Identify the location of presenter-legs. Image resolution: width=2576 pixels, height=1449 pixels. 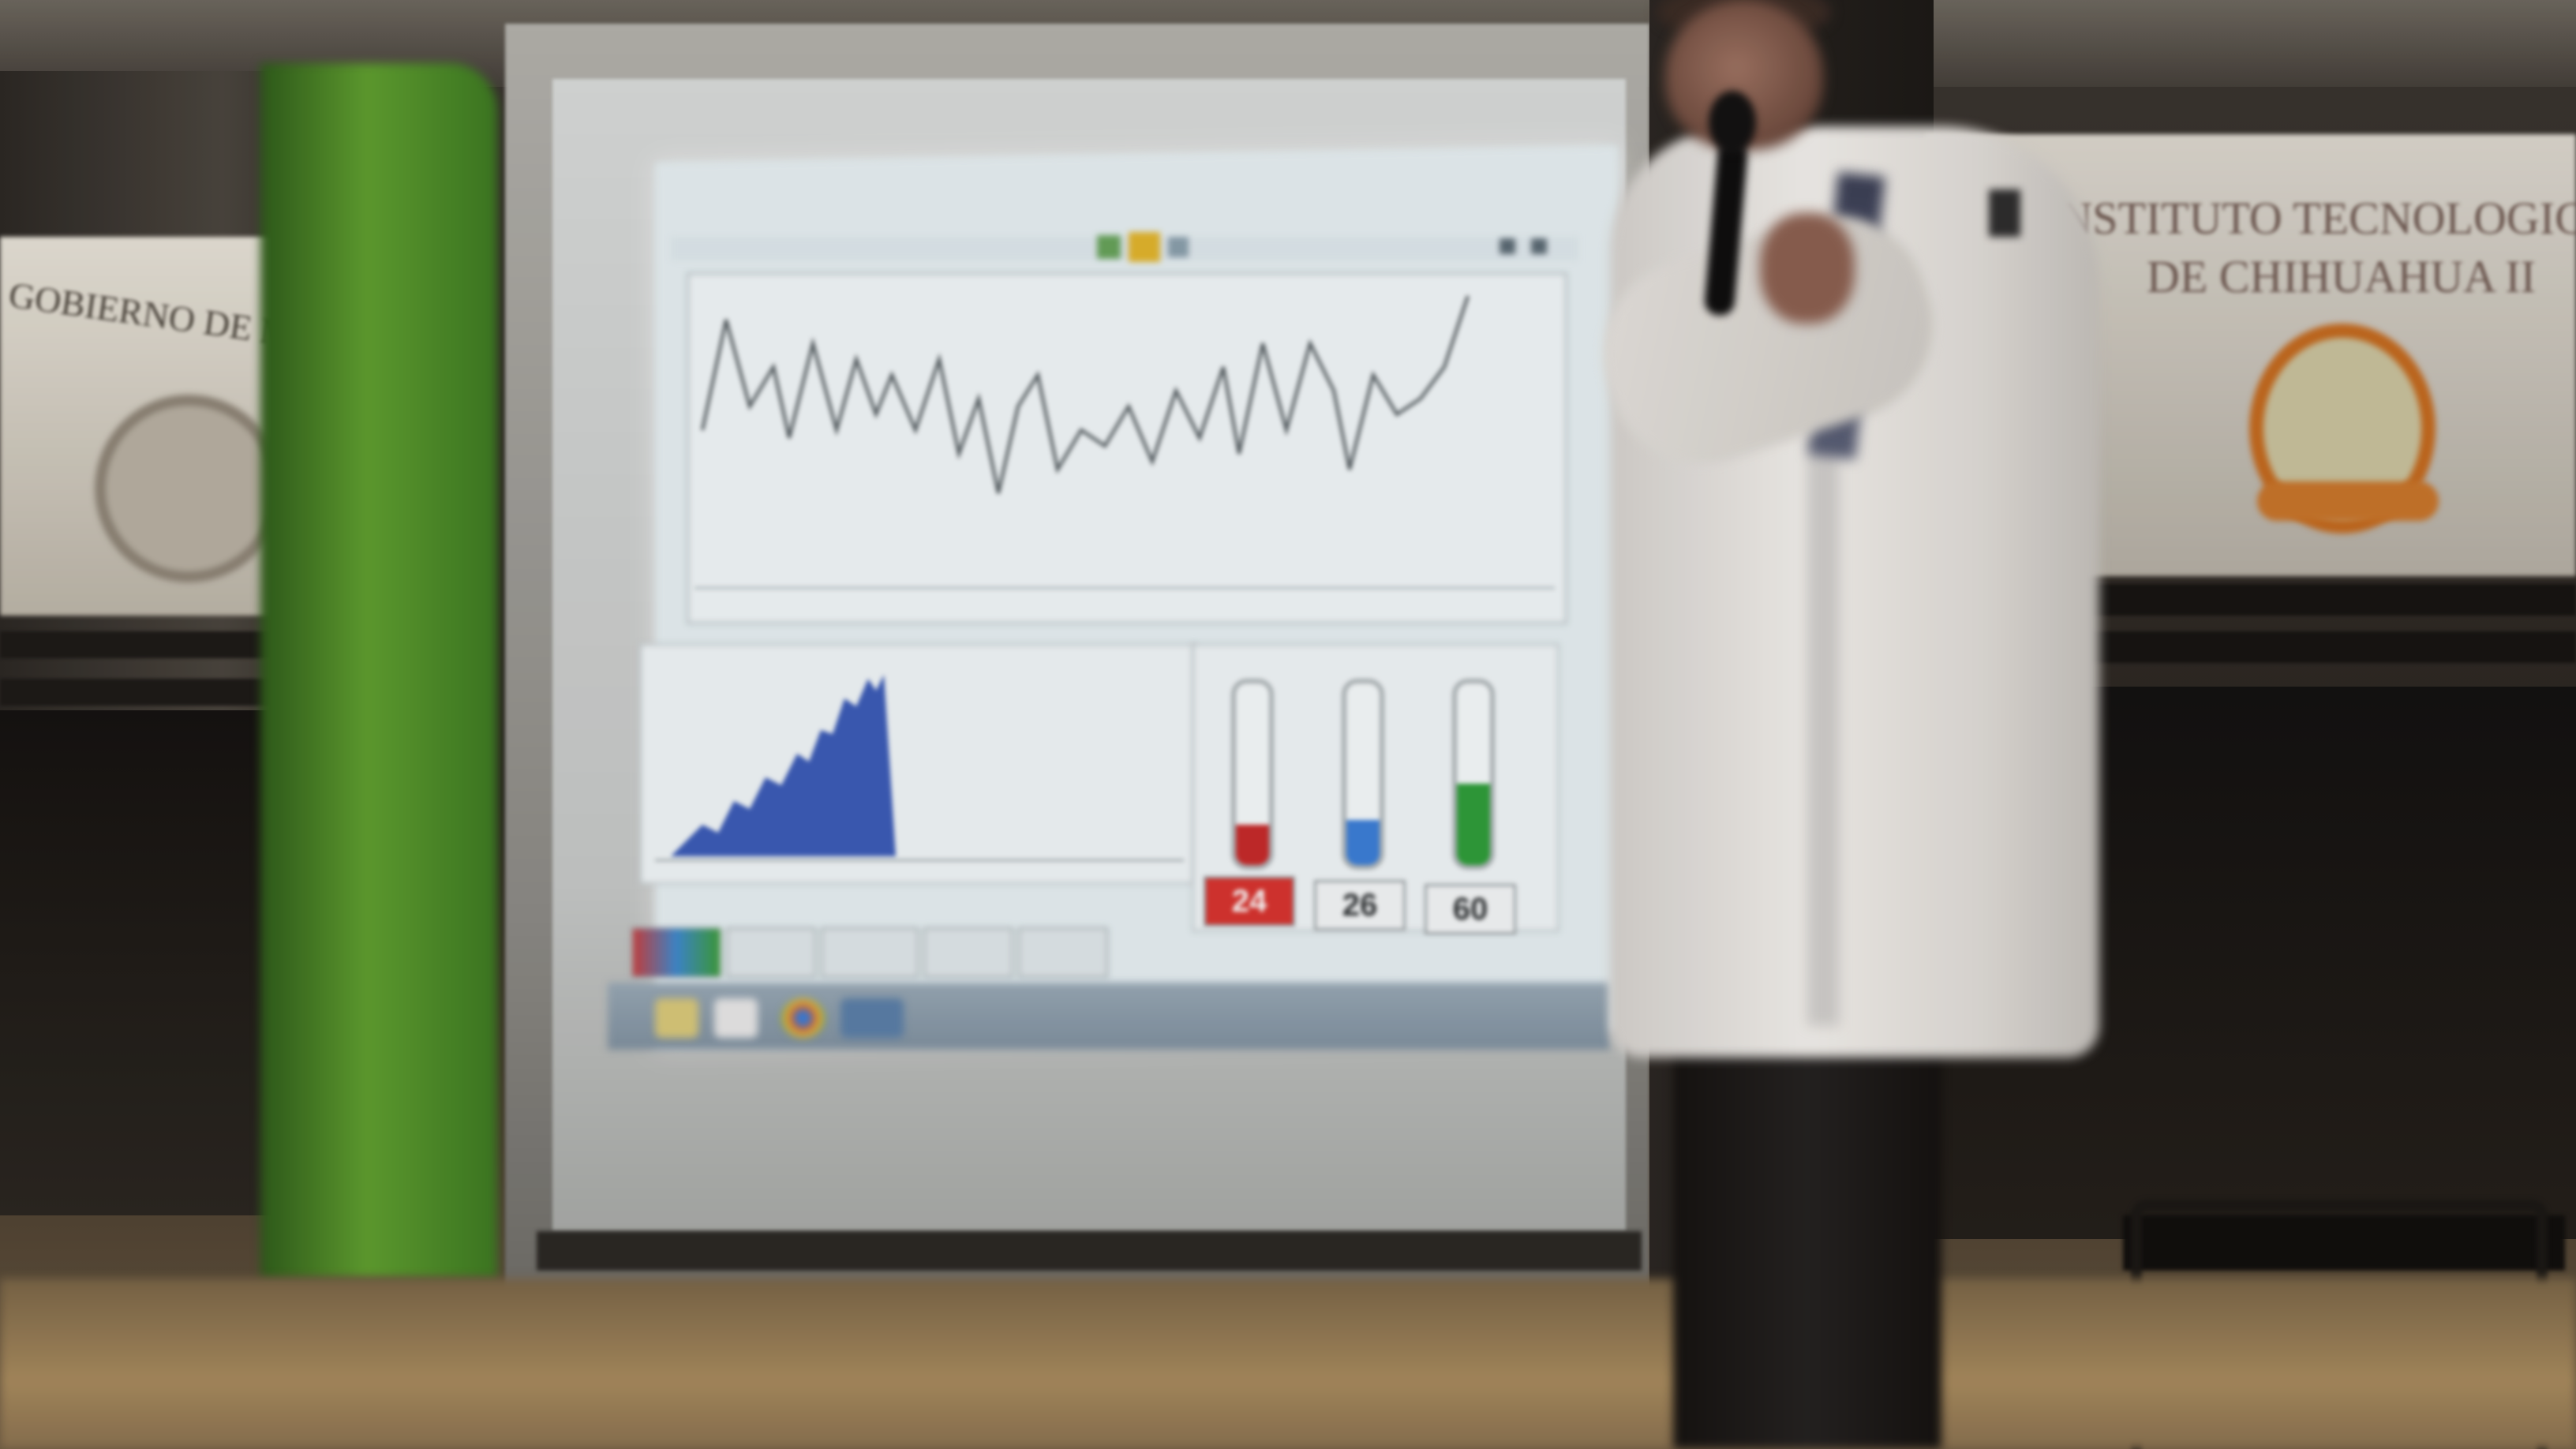
(1807, 1237).